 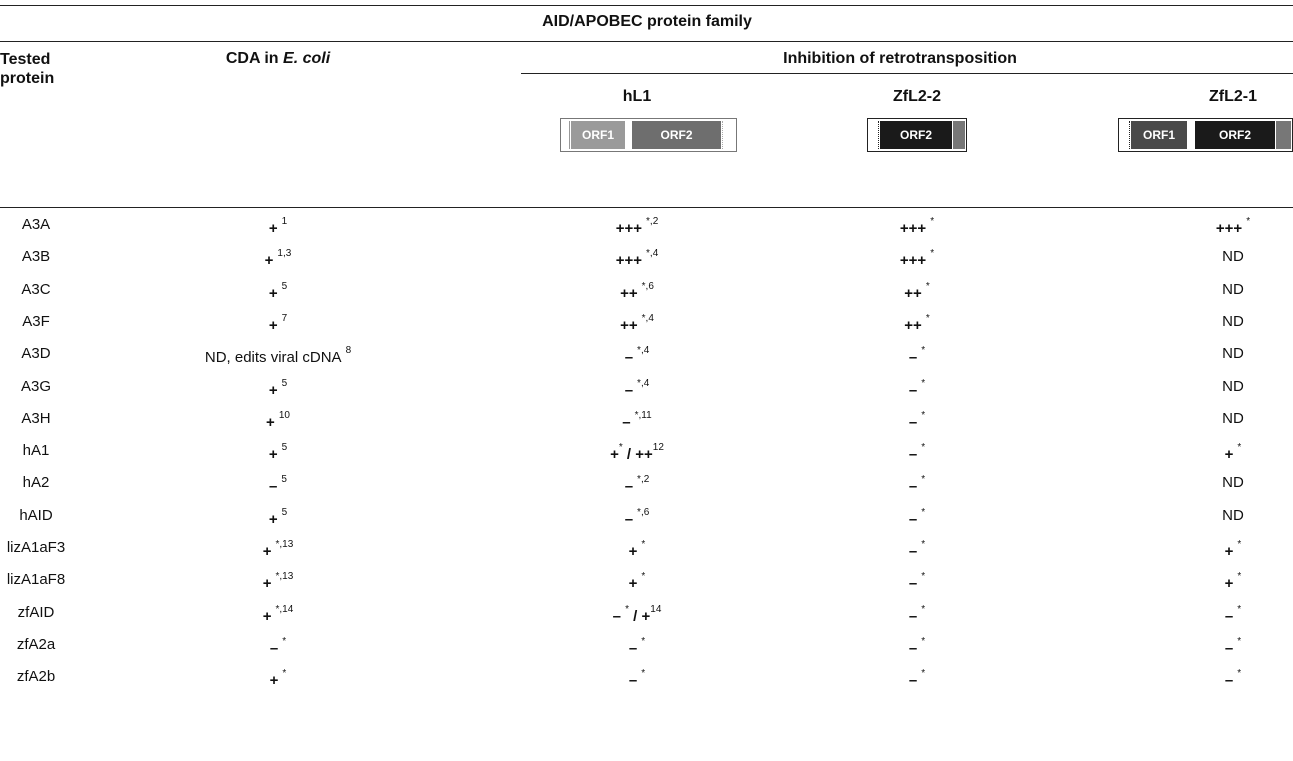 What do you see at coordinates (284, 221) in the screenshot?
I see `cda-superscript: 1` at bounding box center [284, 221].